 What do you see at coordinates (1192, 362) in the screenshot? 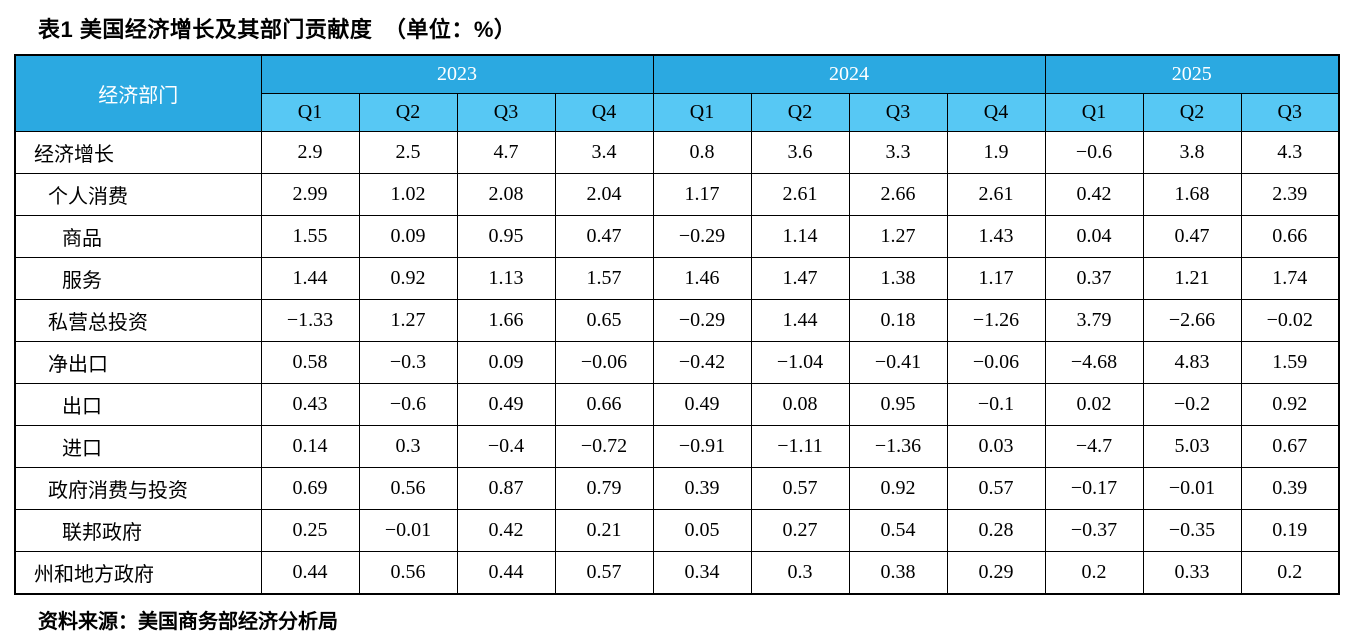
I see `value-cell: 4.83` at bounding box center [1192, 362].